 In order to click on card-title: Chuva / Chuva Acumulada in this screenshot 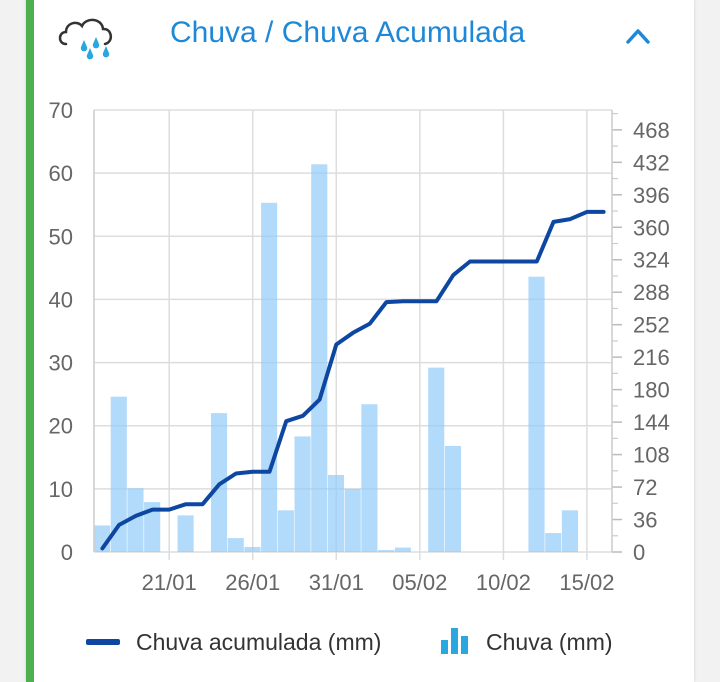, I will do `click(348, 32)`.